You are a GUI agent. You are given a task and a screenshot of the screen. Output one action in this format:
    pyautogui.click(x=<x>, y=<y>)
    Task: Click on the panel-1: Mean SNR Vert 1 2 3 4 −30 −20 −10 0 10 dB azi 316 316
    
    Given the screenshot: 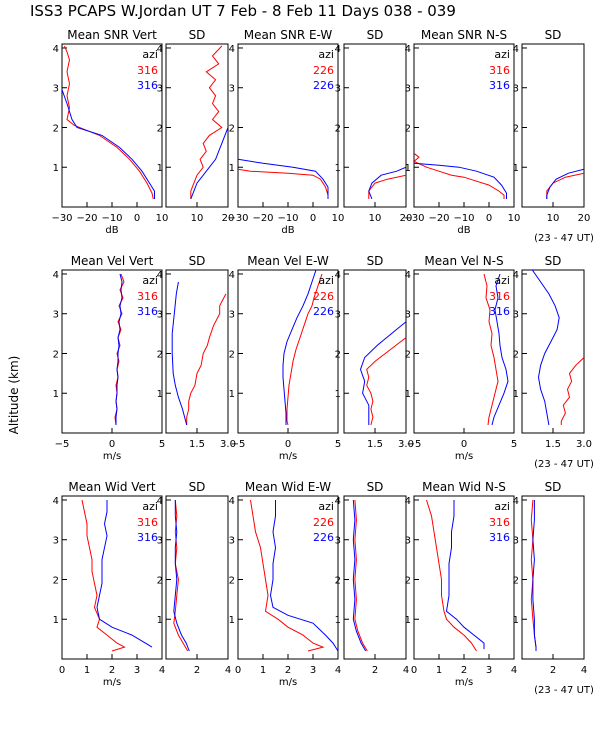 What is the action you would take?
    pyautogui.click(x=109, y=132)
    